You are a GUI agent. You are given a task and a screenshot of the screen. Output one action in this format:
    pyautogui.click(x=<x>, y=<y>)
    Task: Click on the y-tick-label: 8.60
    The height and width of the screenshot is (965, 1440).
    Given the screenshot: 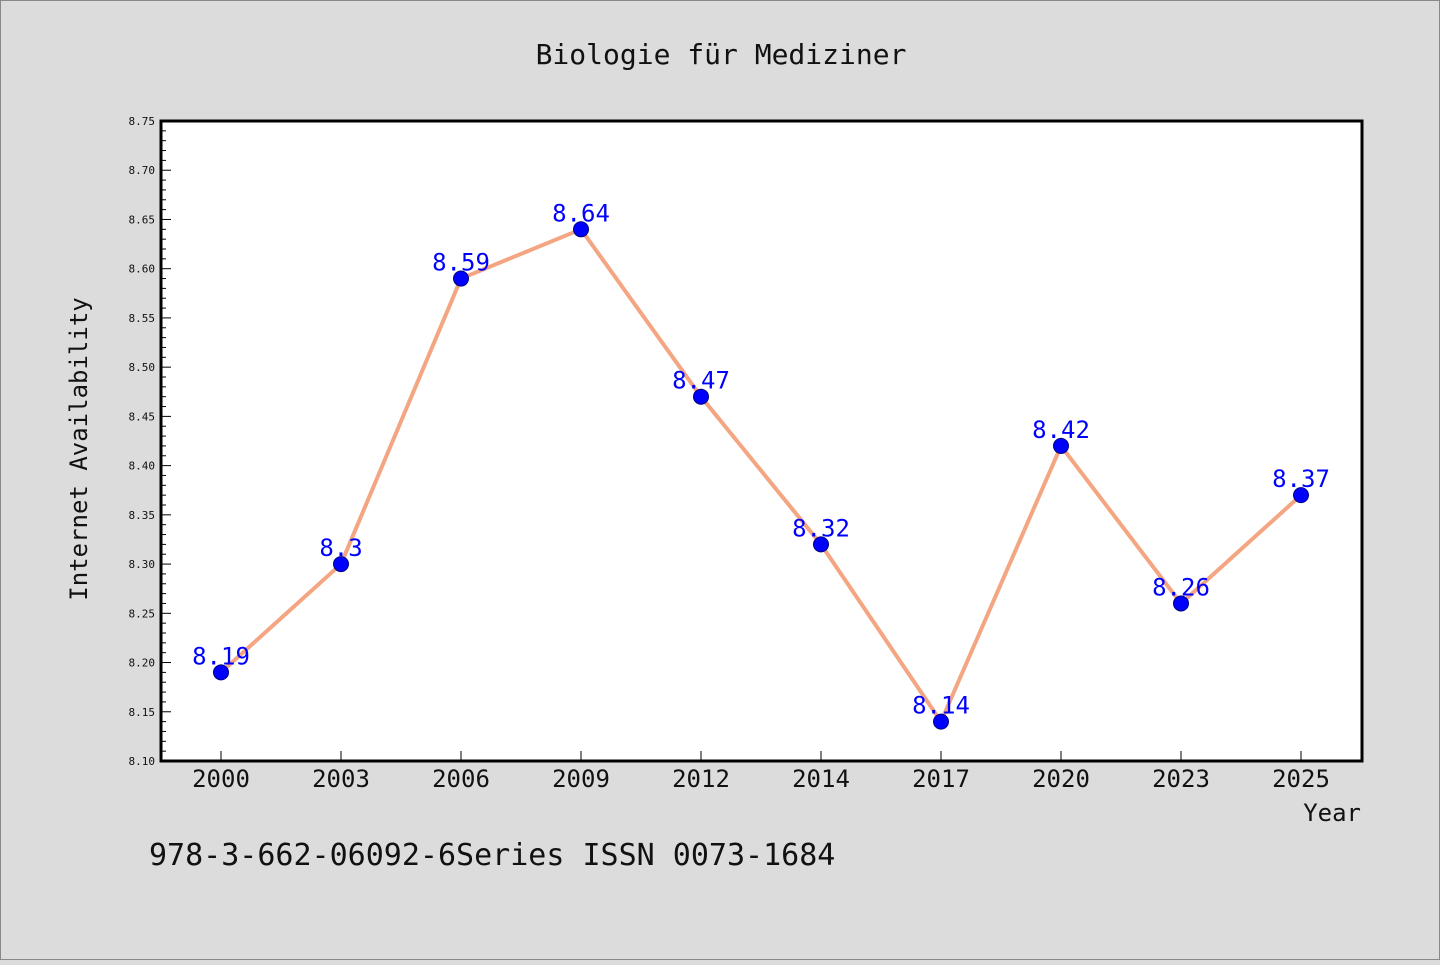 What is the action you would take?
    pyautogui.click(x=142, y=269)
    